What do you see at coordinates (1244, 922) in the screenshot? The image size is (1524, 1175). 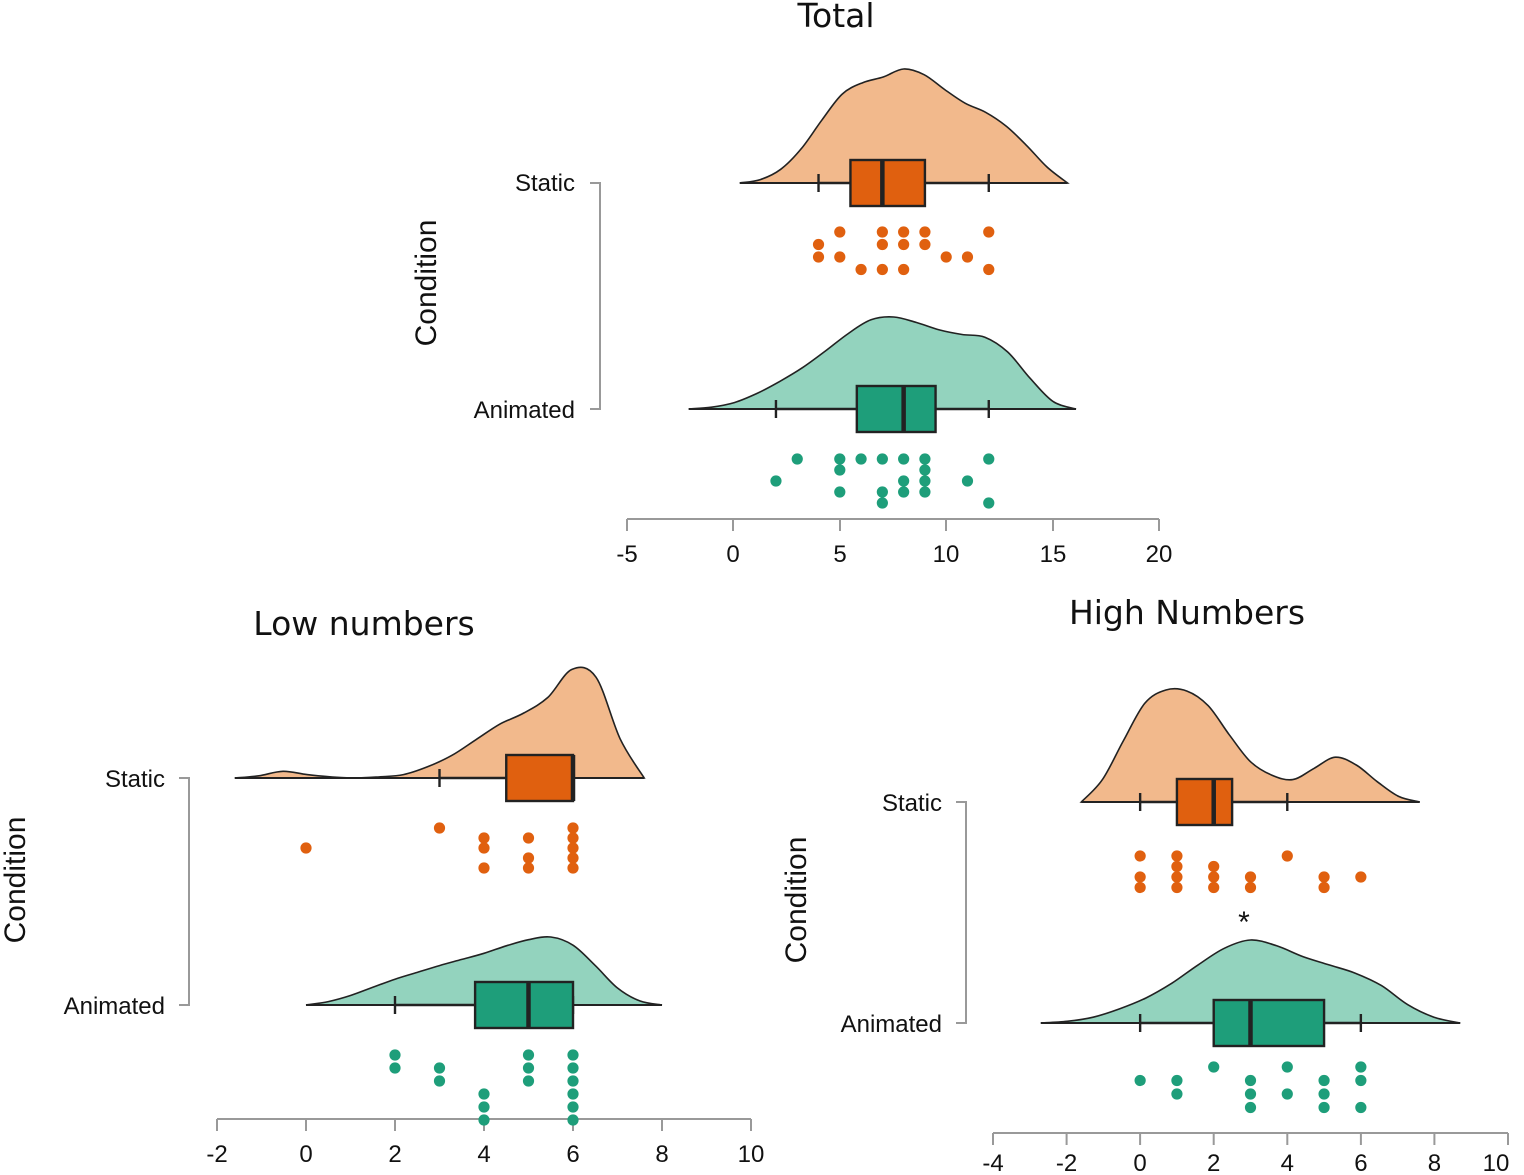 I see `significance-asterisk: *` at bounding box center [1244, 922].